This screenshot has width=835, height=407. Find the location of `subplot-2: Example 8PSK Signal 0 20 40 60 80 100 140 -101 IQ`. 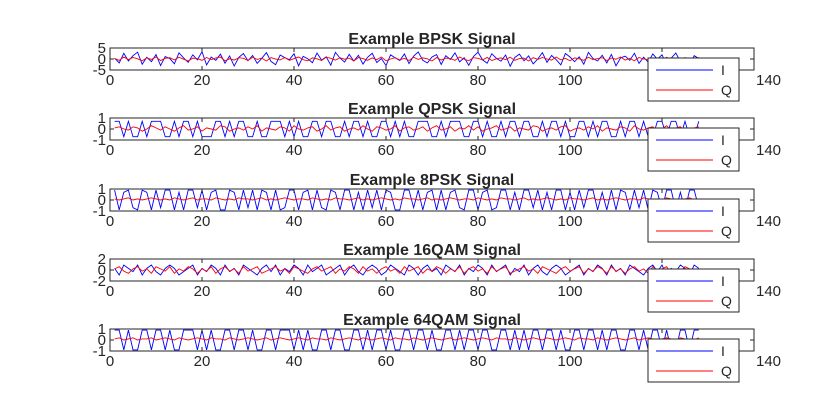

subplot-2: Example 8PSK Signal 0 20 40 60 80 100 140 -101 IQ is located at coordinates (437, 207).